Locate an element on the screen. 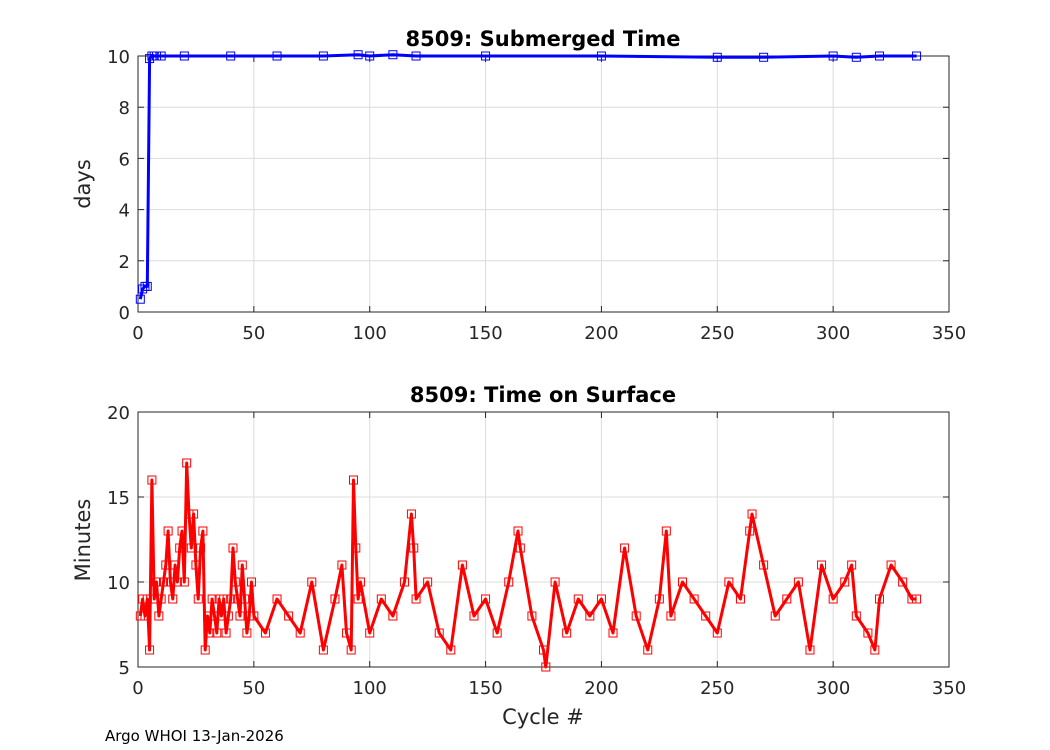 This screenshot has width=1050, height=750. y-tick-label: 2 is located at coordinates (124, 262).